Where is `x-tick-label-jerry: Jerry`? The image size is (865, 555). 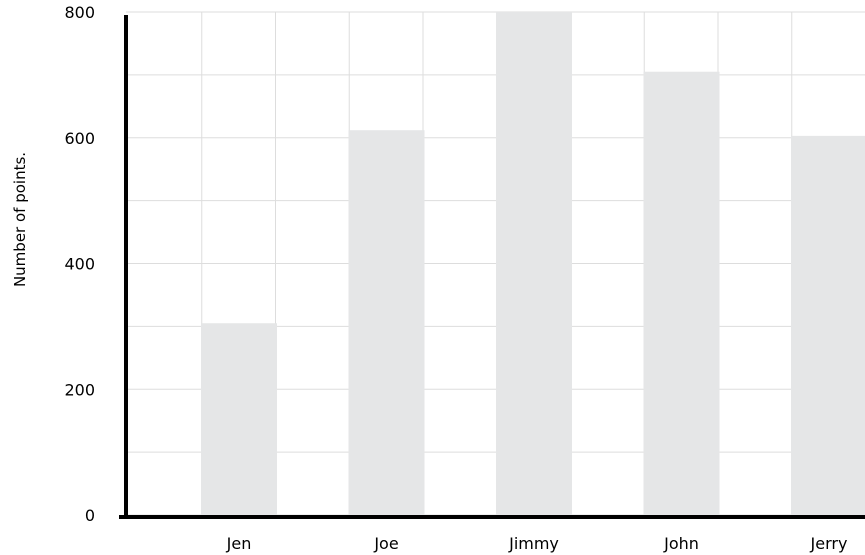
x-tick-label-jerry: Jerry is located at coordinates (829, 543).